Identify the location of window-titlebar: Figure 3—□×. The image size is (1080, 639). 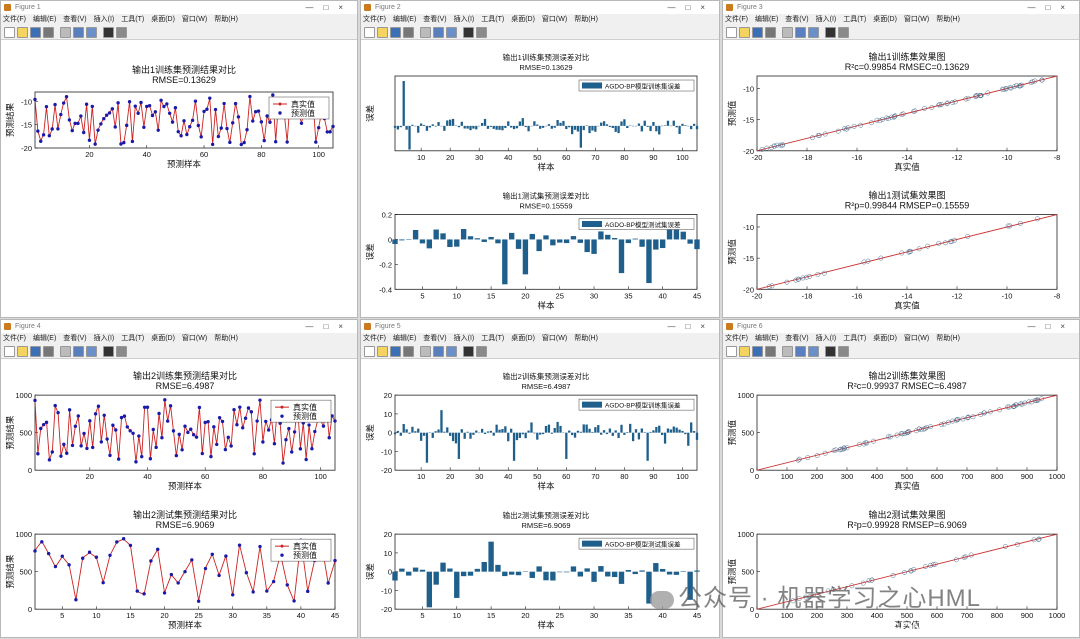
(901, 7).